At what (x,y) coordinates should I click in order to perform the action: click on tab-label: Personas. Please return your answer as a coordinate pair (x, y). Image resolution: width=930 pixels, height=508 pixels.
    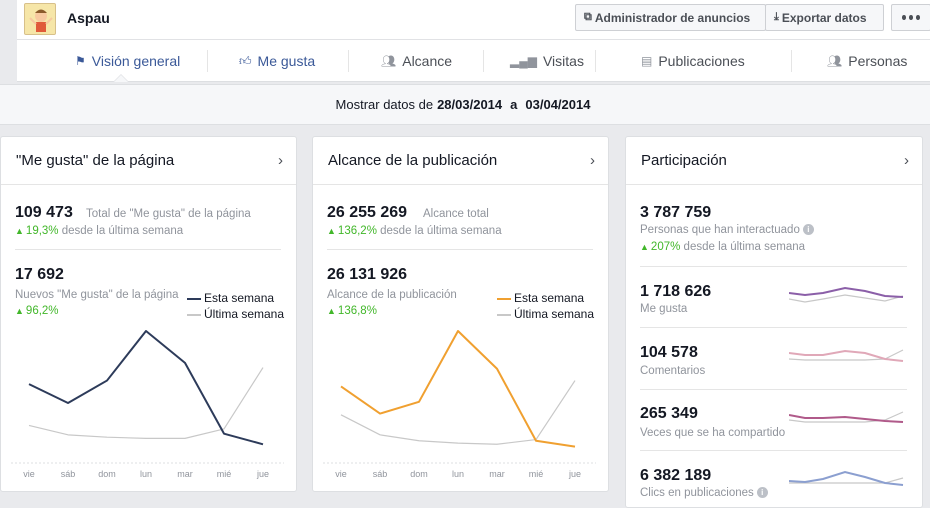
    Looking at the image, I should click on (878, 61).